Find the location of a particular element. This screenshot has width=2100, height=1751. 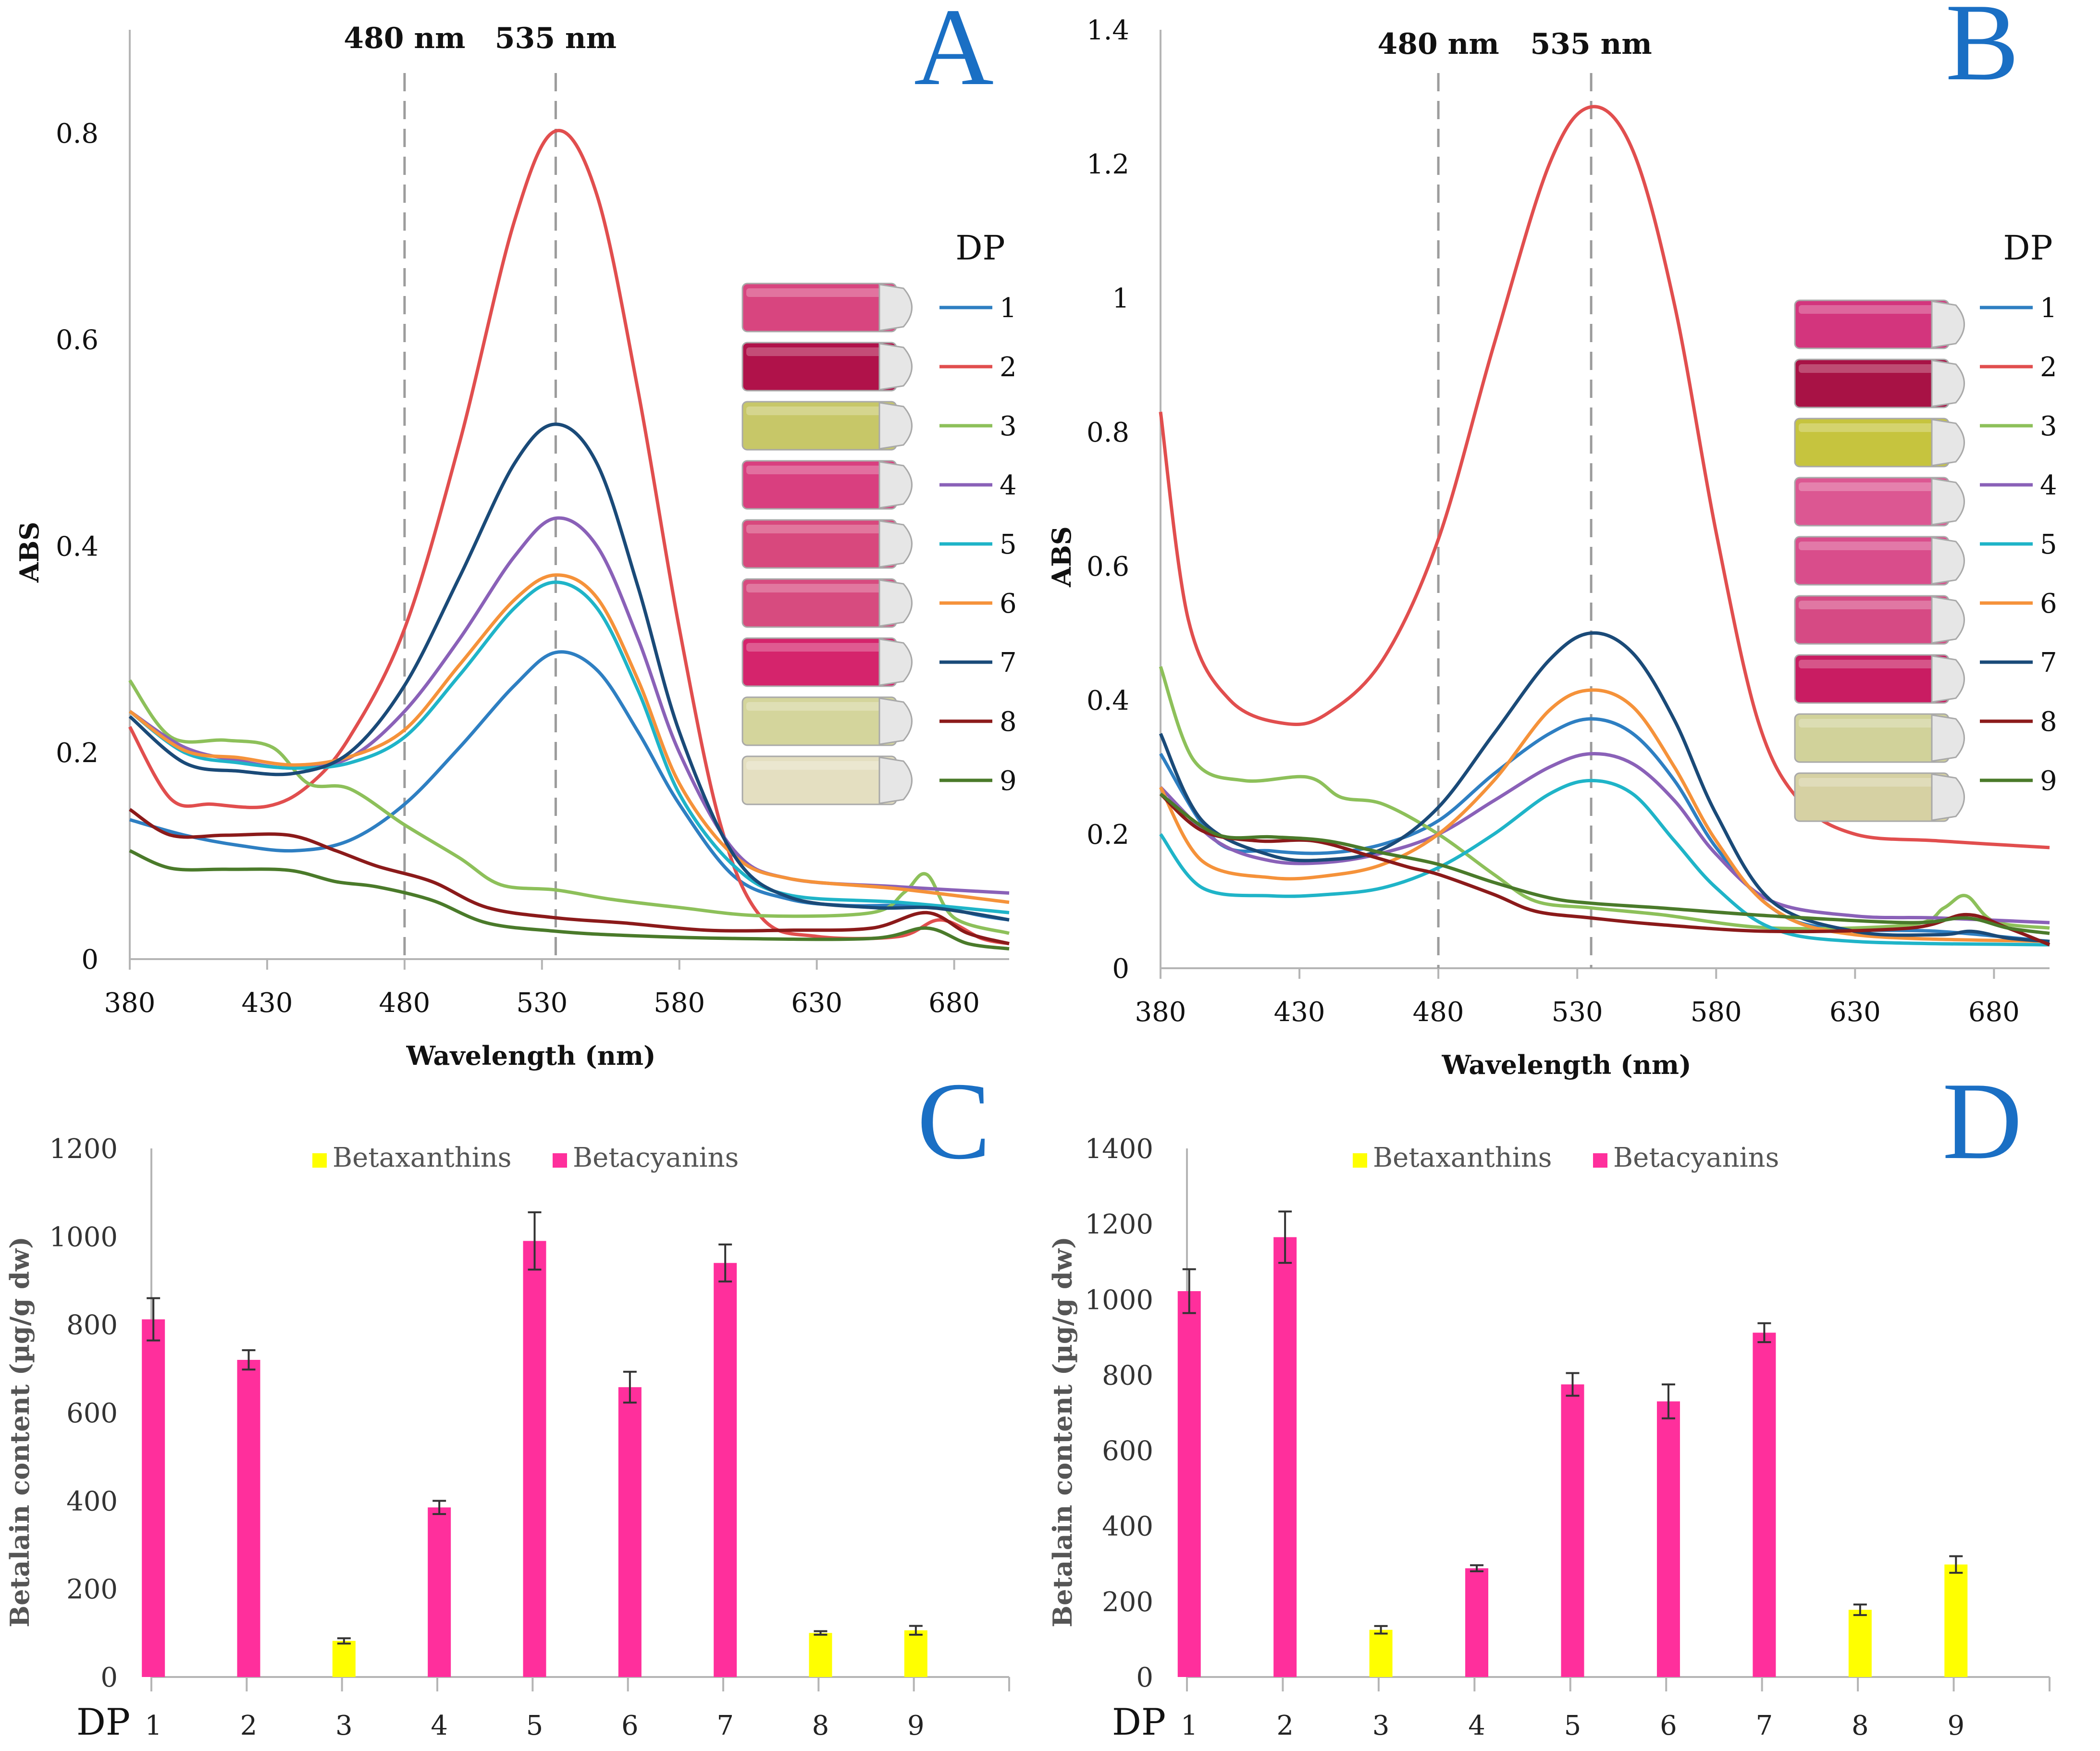

y-axis-label: ABS is located at coordinates (1061, 557).